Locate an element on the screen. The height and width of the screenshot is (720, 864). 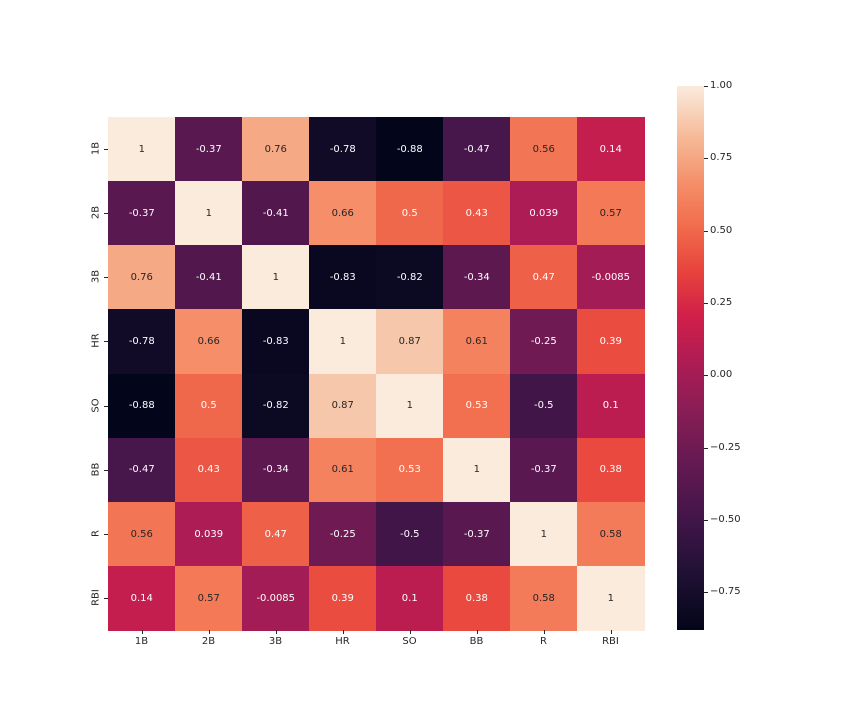
cell-annotation: -0.47 is located at coordinates (141, 470).